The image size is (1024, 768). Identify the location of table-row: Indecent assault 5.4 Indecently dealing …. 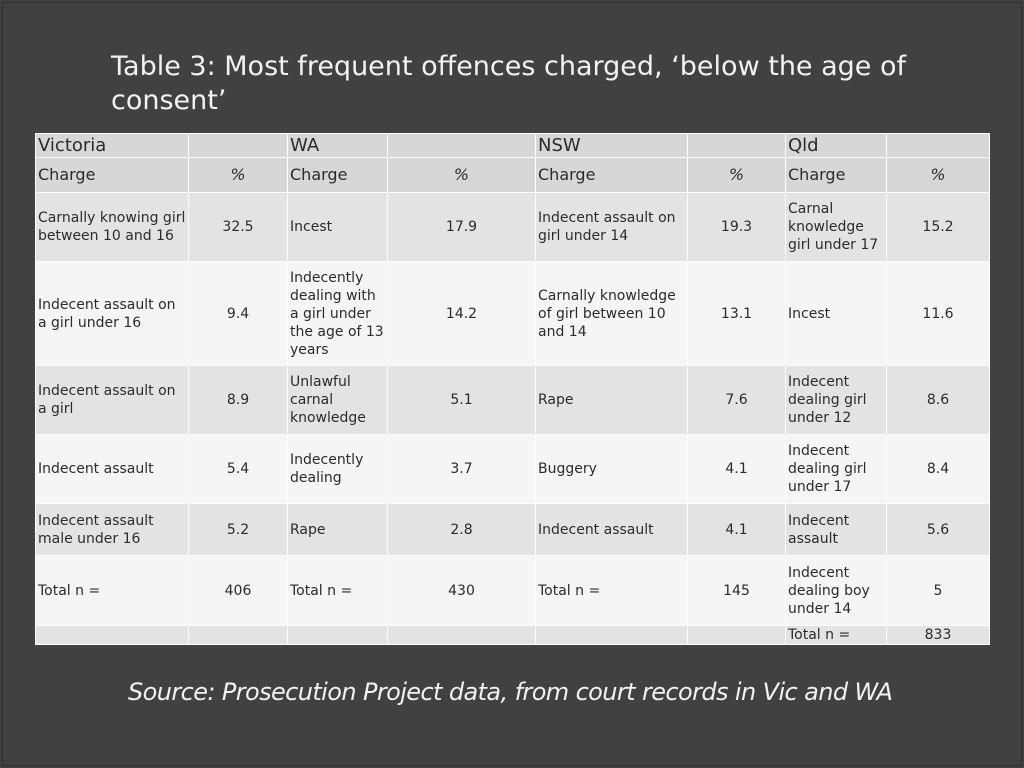
(512, 469).